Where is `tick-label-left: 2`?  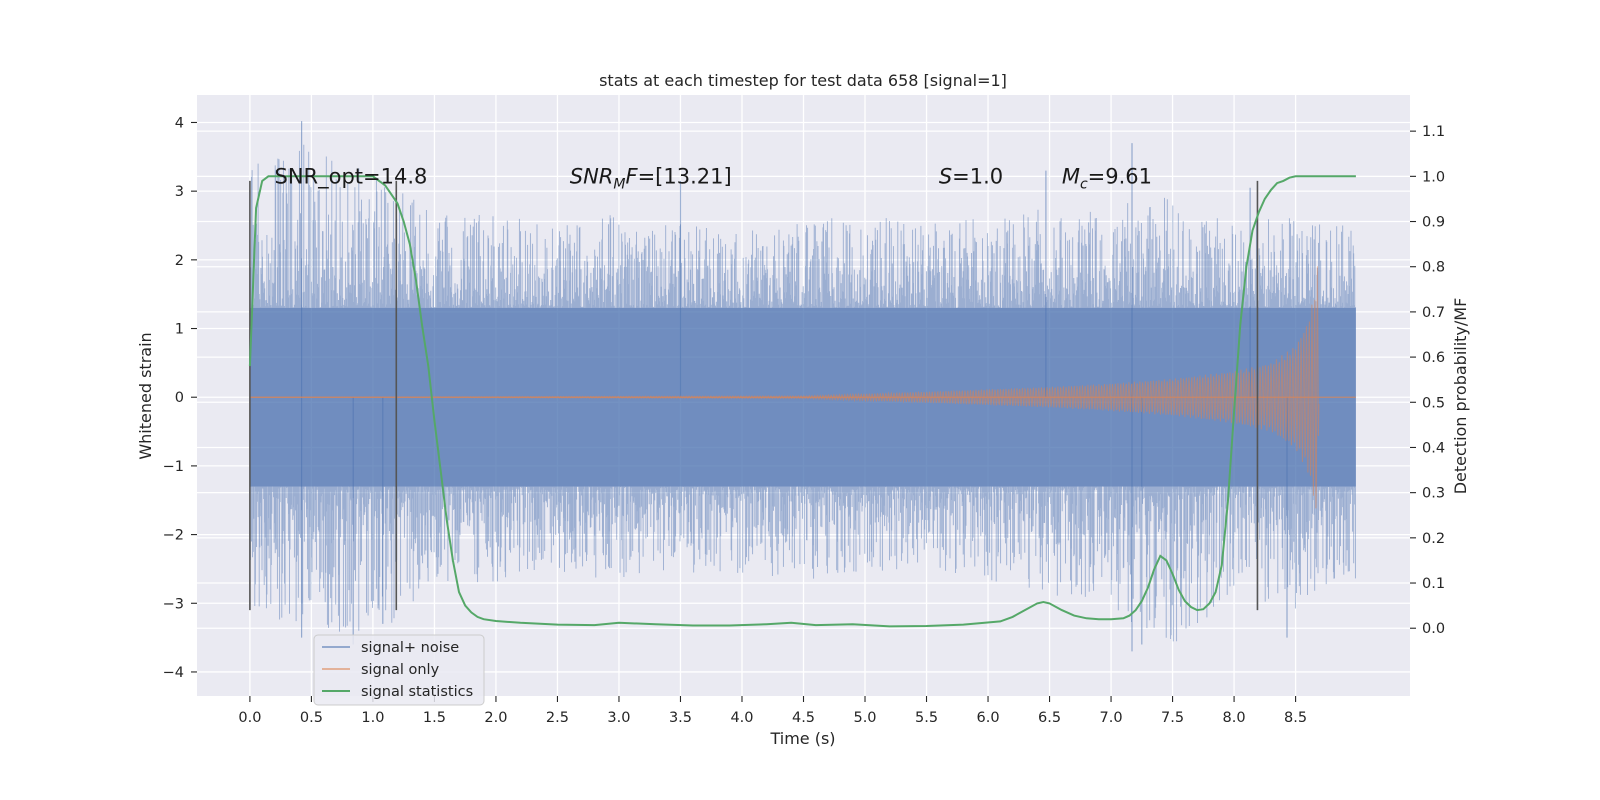
tick-label-left: 2 is located at coordinates (179, 261).